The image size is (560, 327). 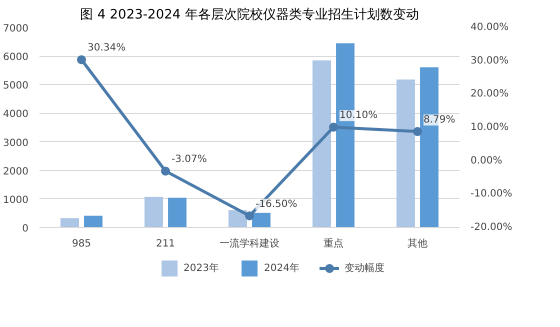 What do you see at coordinates (16, 29) in the screenshot?
I see `y-tick-label: 7000` at bounding box center [16, 29].